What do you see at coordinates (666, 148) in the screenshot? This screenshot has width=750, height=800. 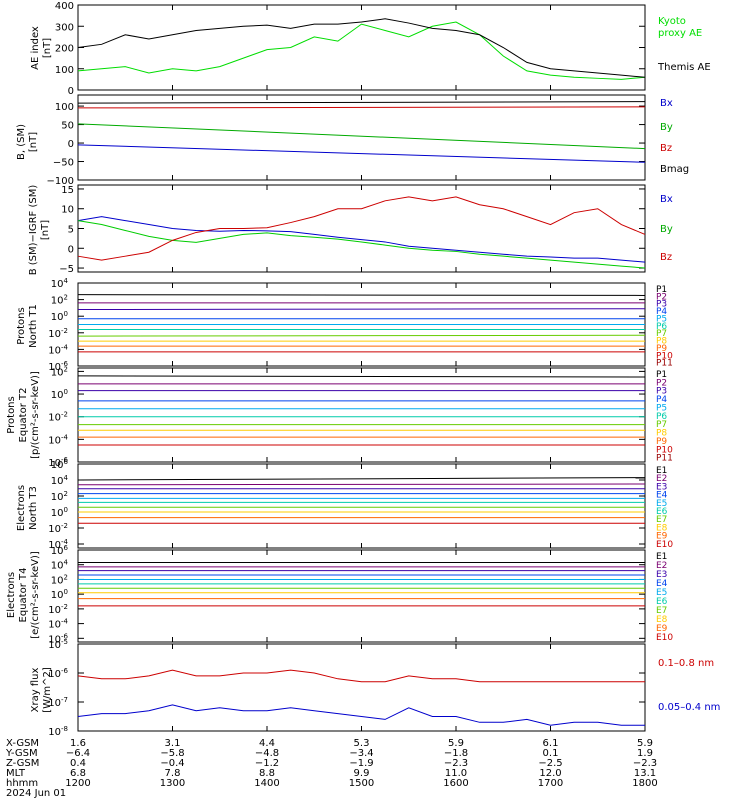 I see `legend-bsm-bz: Bz` at bounding box center [666, 148].